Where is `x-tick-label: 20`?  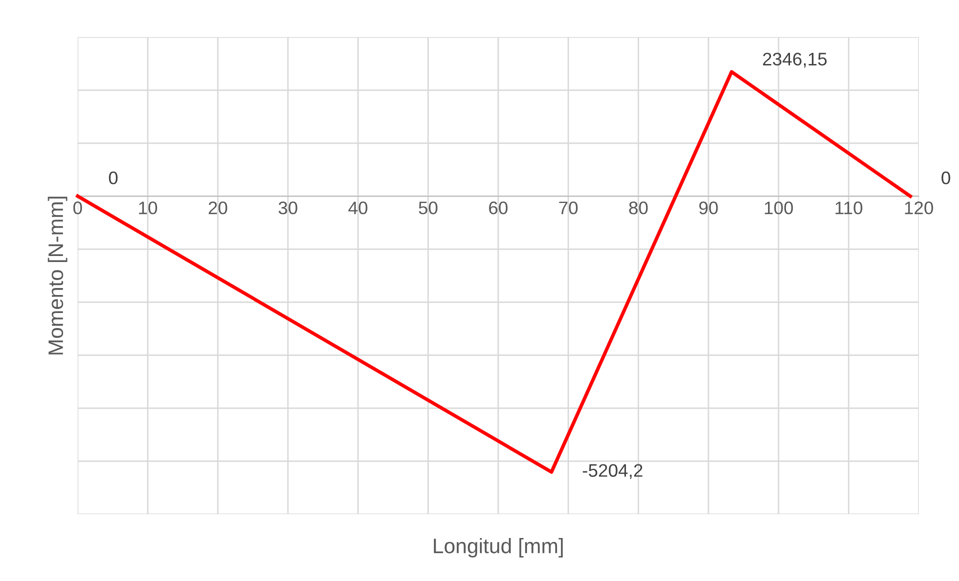 x-tick-label: 20 is located at coordinates (218, 208).